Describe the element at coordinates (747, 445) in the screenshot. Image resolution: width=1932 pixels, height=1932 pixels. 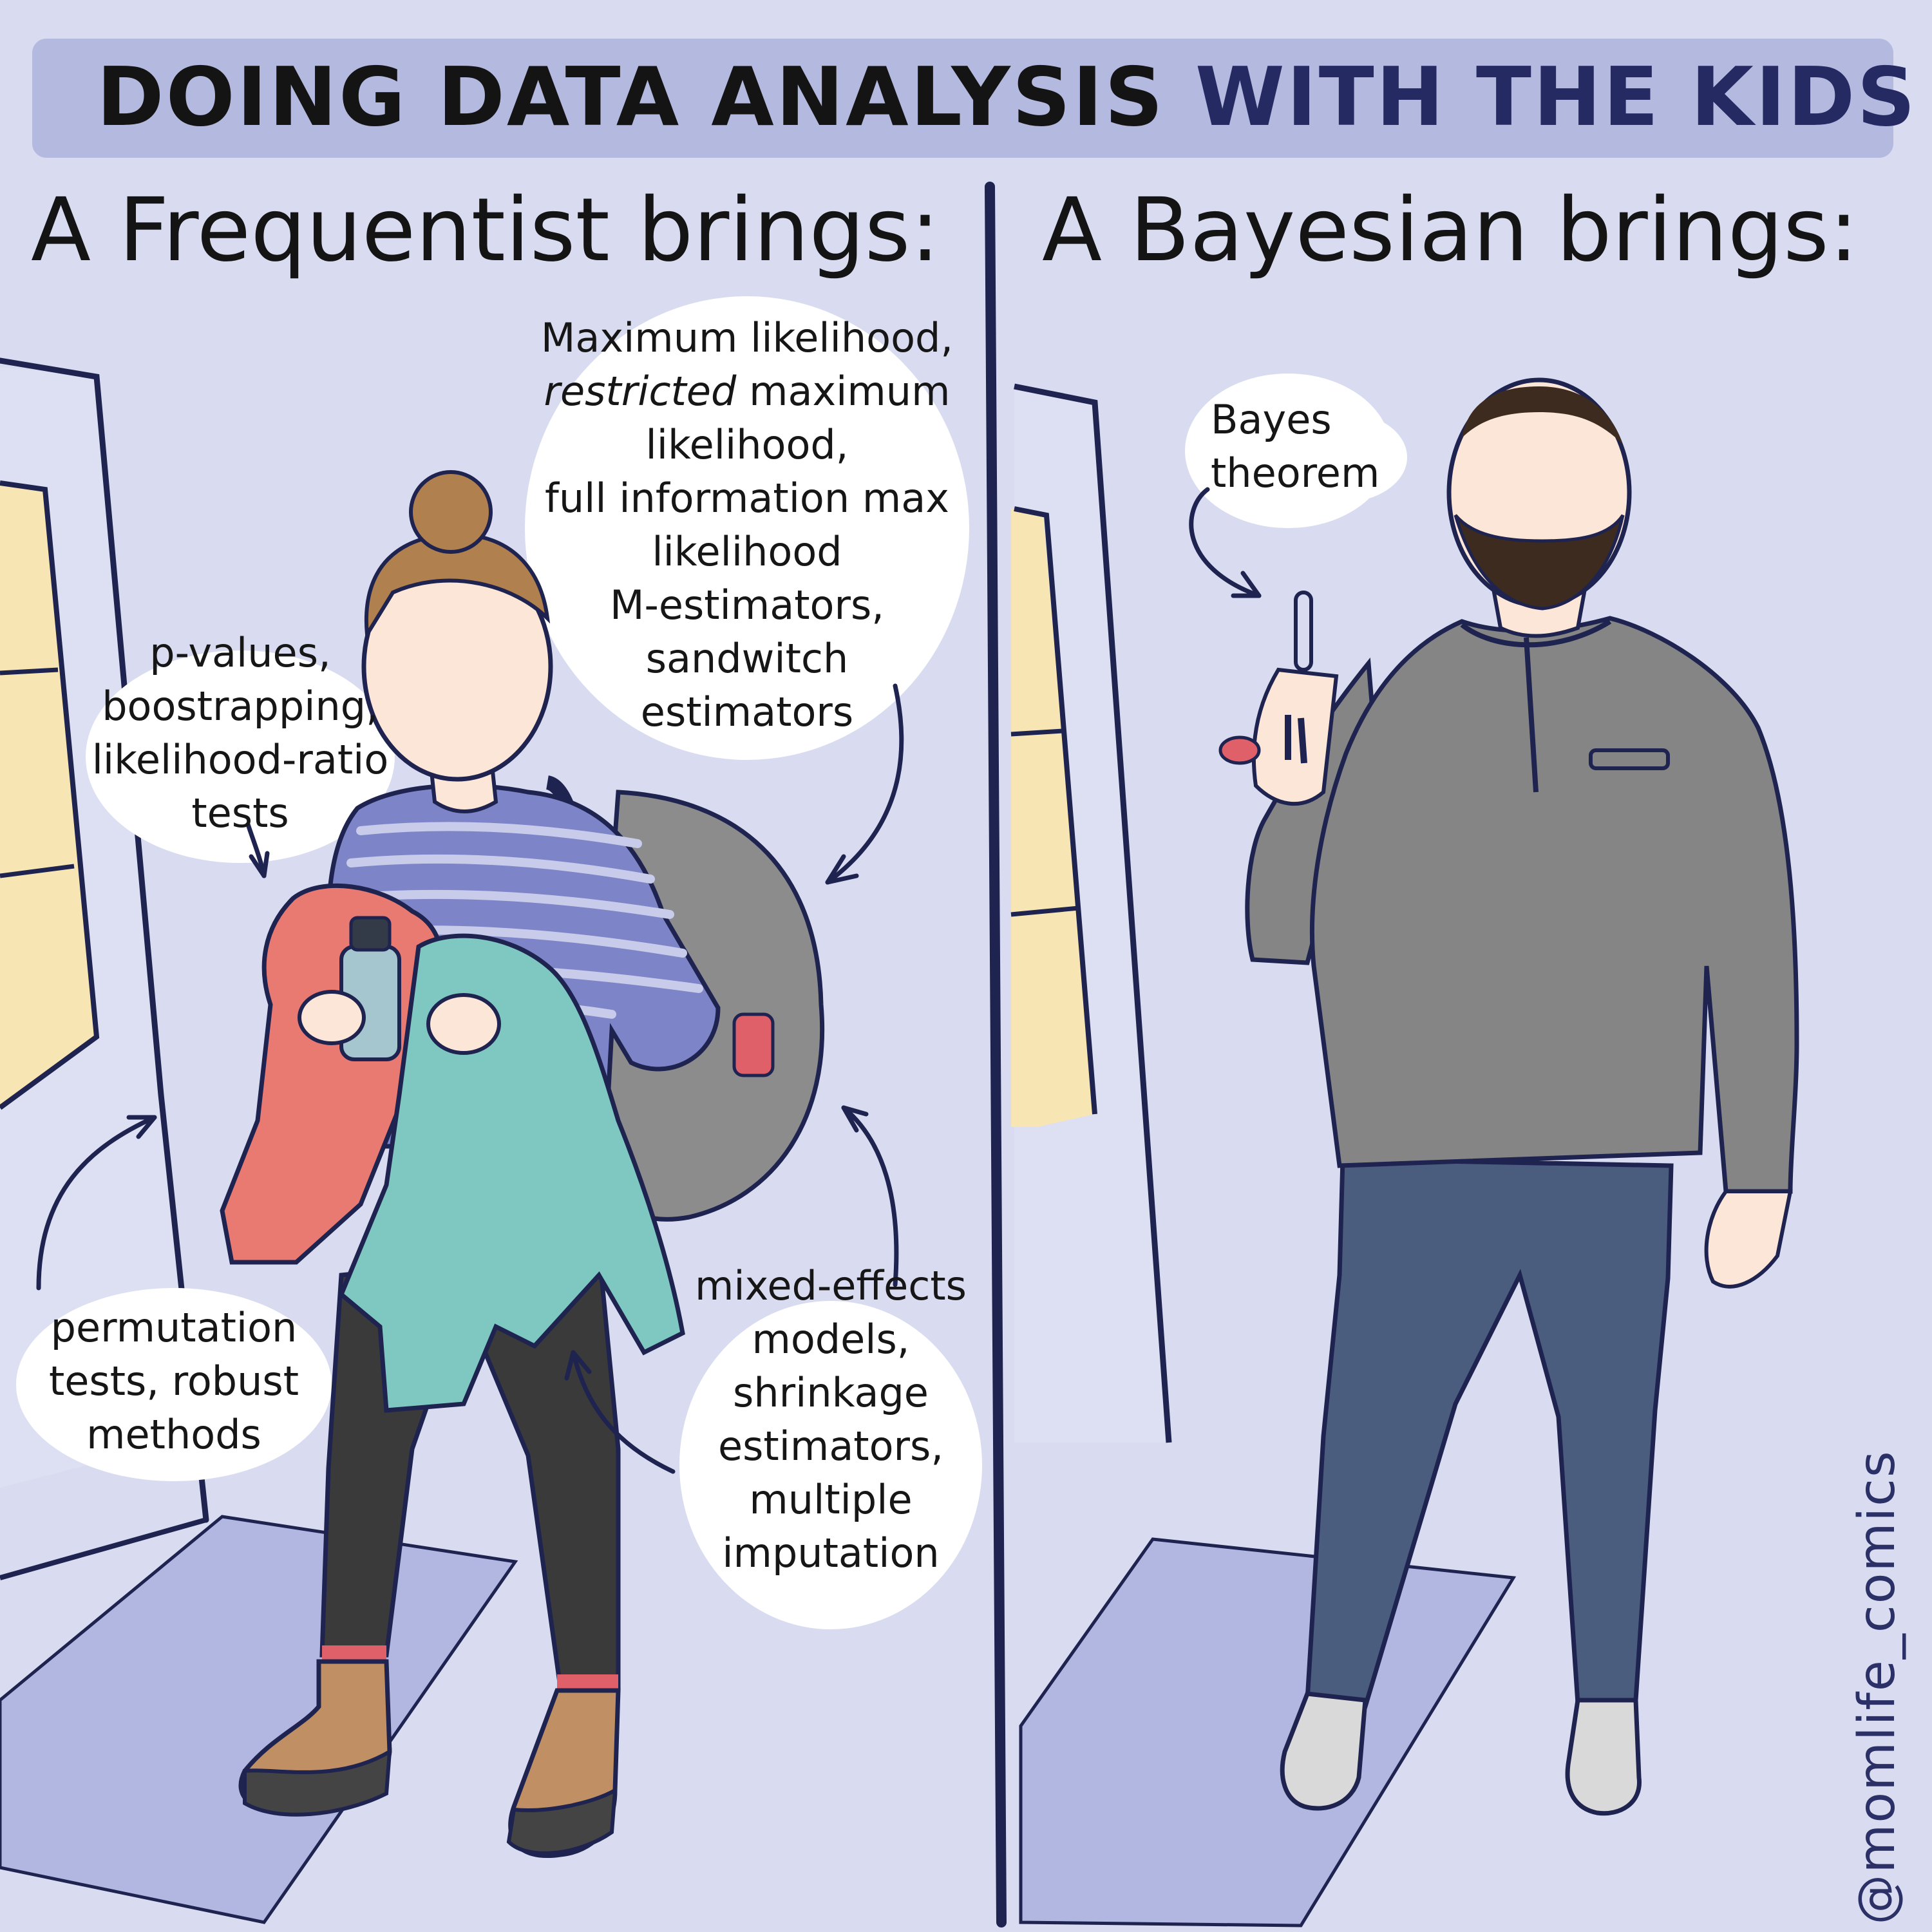
I see `bubble-line: likelihood,` at that location.